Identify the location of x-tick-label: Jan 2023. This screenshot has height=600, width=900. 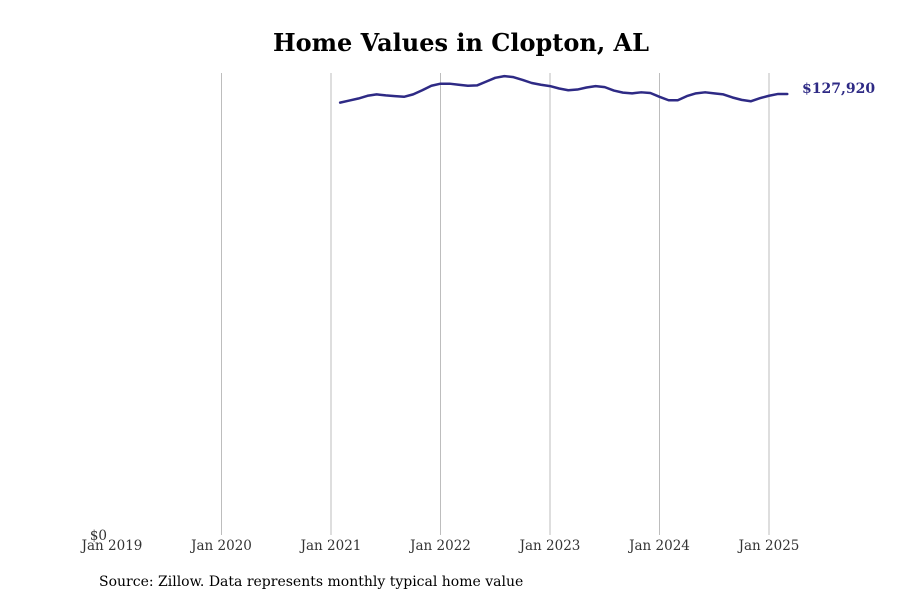
(549, 546).